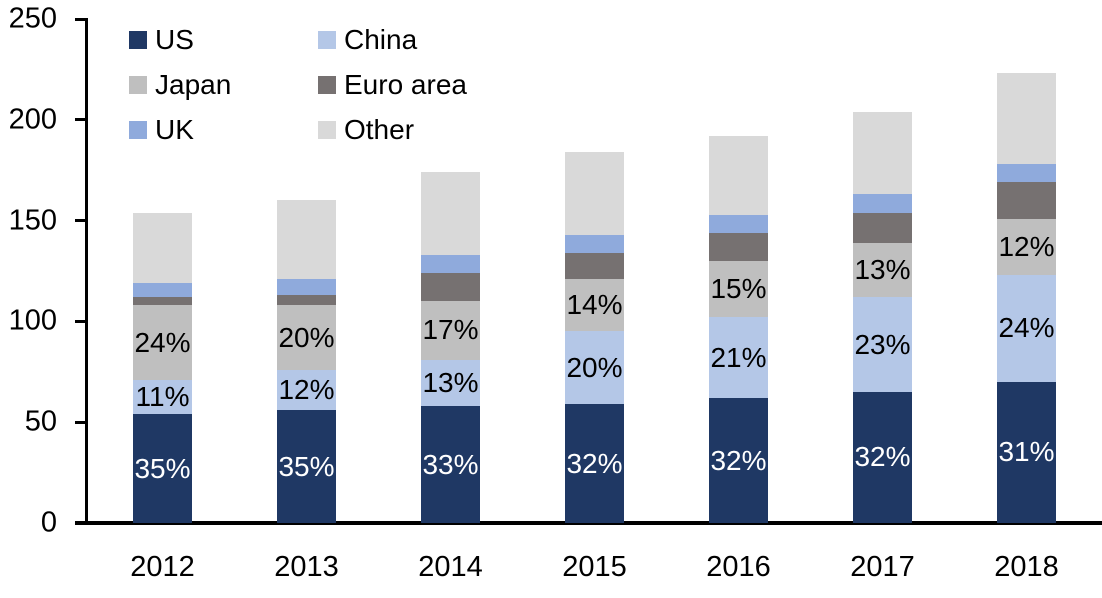  I want to click on bar-segment-japan-2012, so click(162, 342).